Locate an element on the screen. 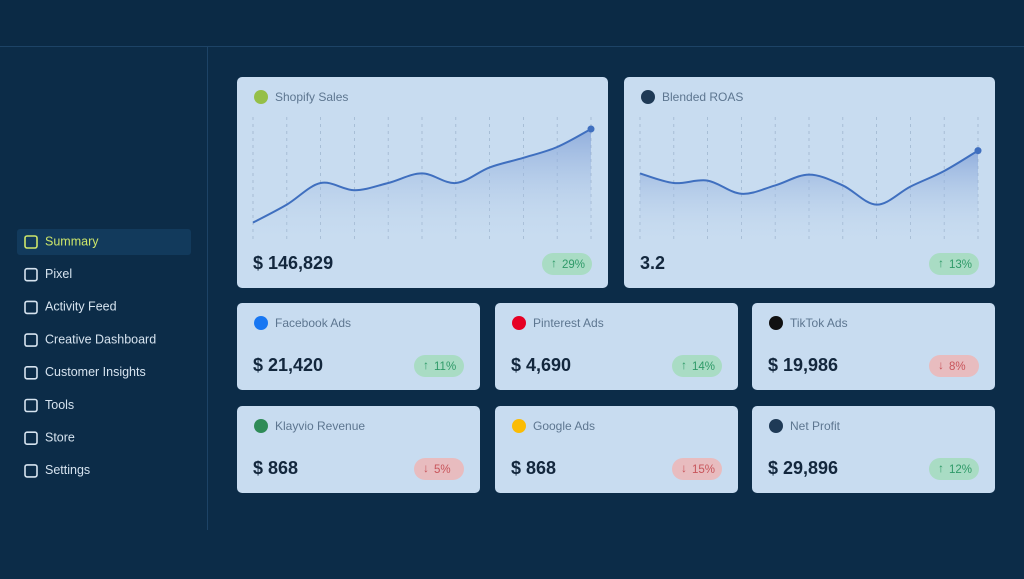  metric-card: Facebook Ads $ 21,420 ↑ 11% is located at coordinates (358, 346).